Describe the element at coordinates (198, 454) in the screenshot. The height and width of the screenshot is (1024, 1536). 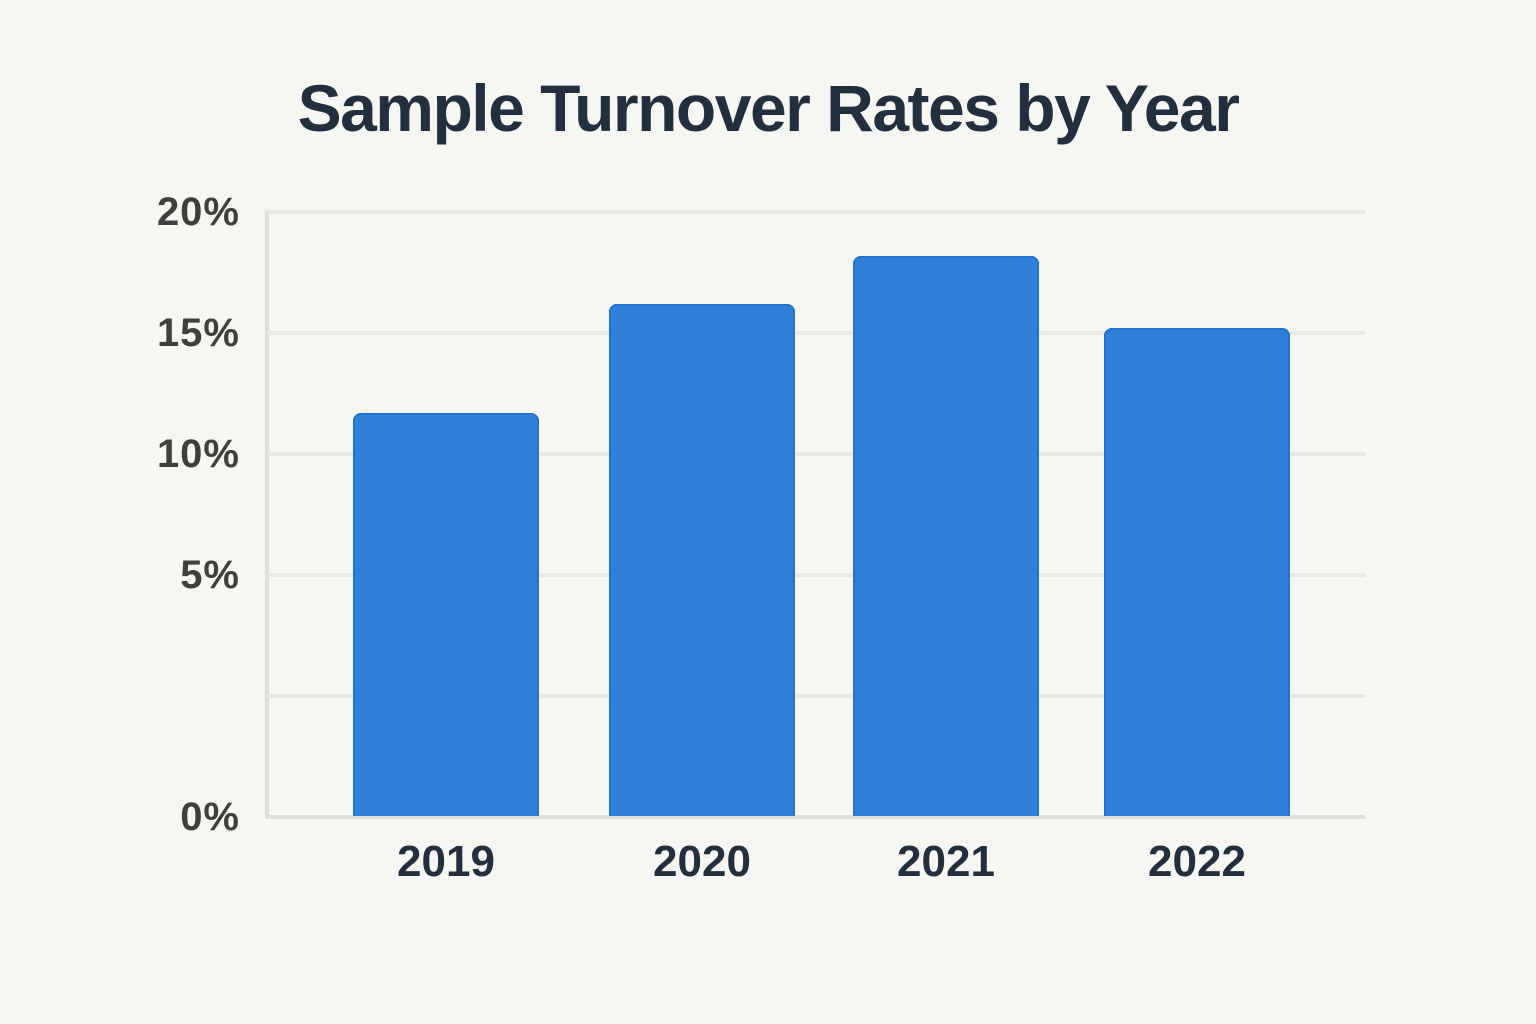
I see `y-tick-label-10: 10%` at that location.